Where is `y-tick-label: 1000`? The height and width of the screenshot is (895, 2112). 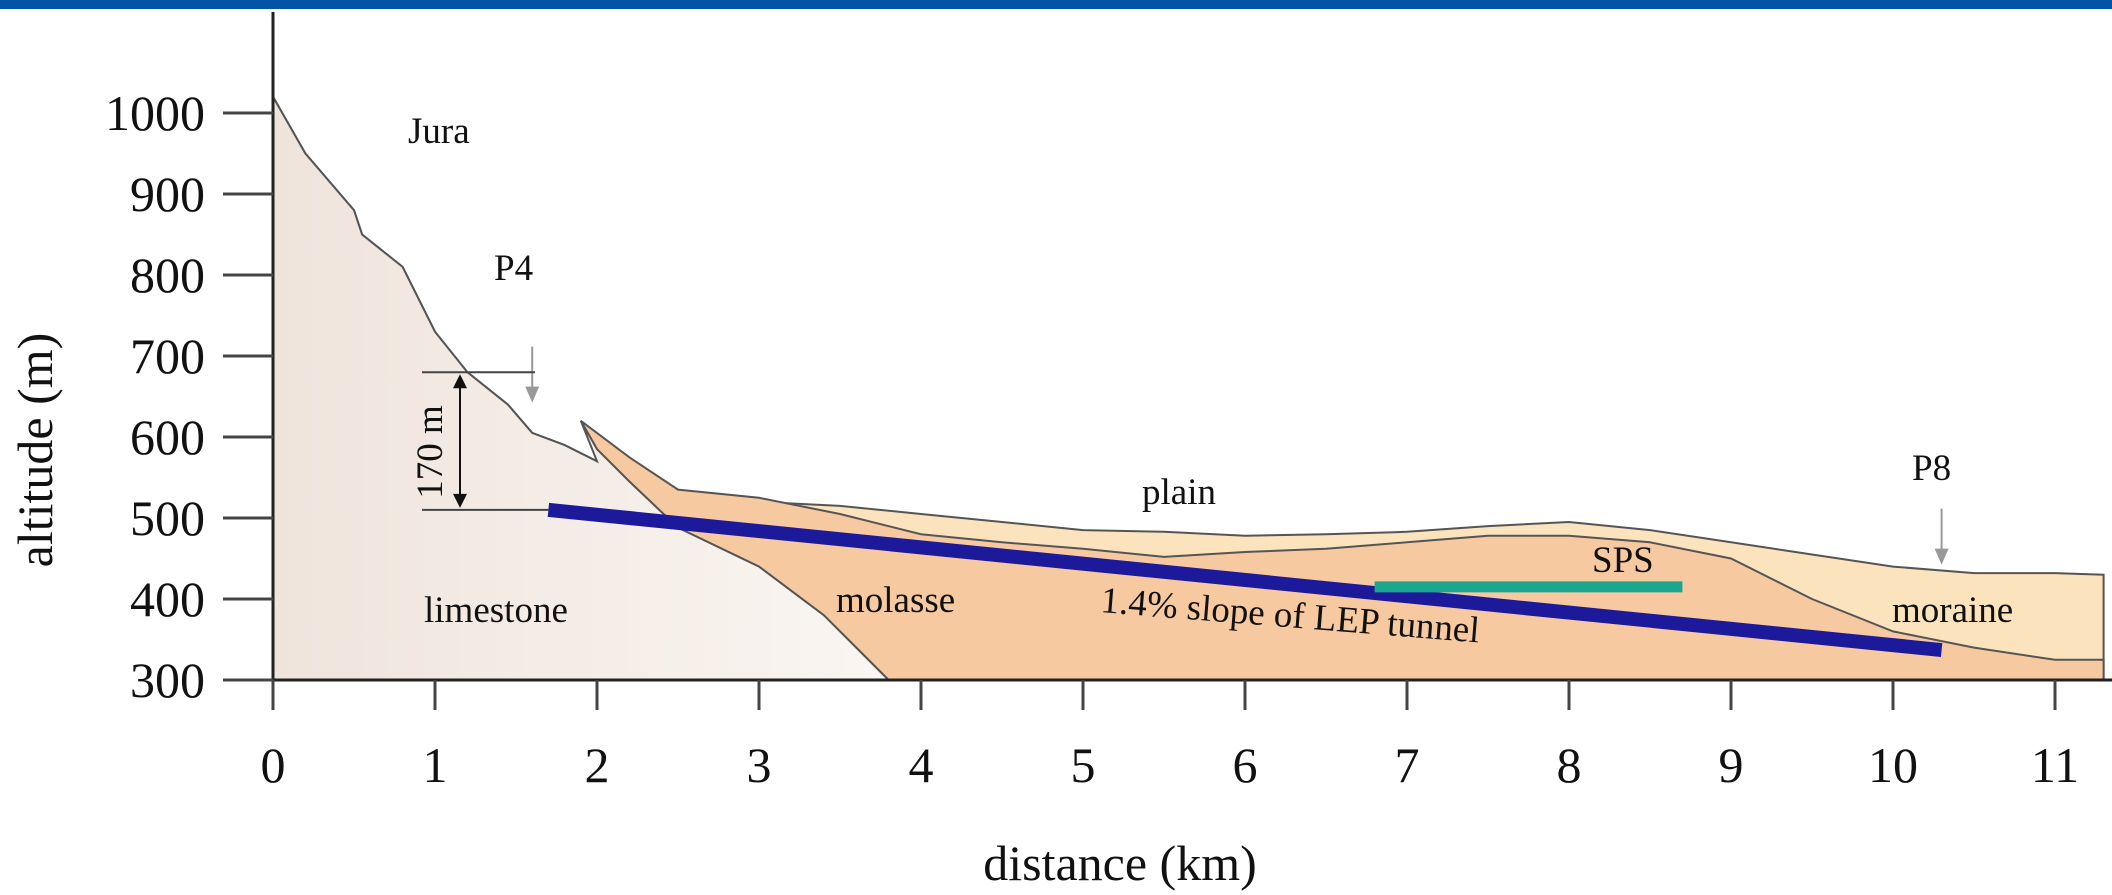
y-tick-label: 1000 is located at coordinates (155, 113).